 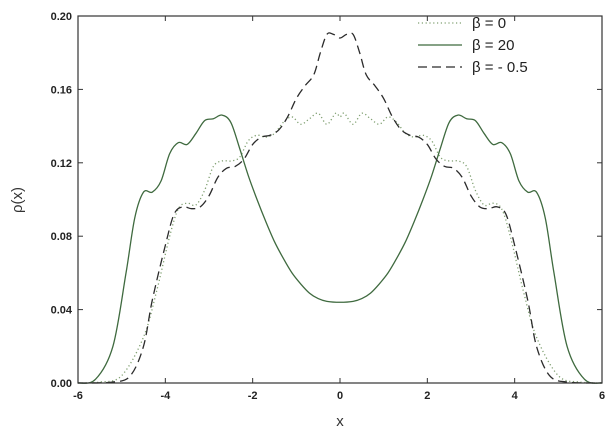 I want to click on y-tick-label: 0.12, so click(x=61, y=164).